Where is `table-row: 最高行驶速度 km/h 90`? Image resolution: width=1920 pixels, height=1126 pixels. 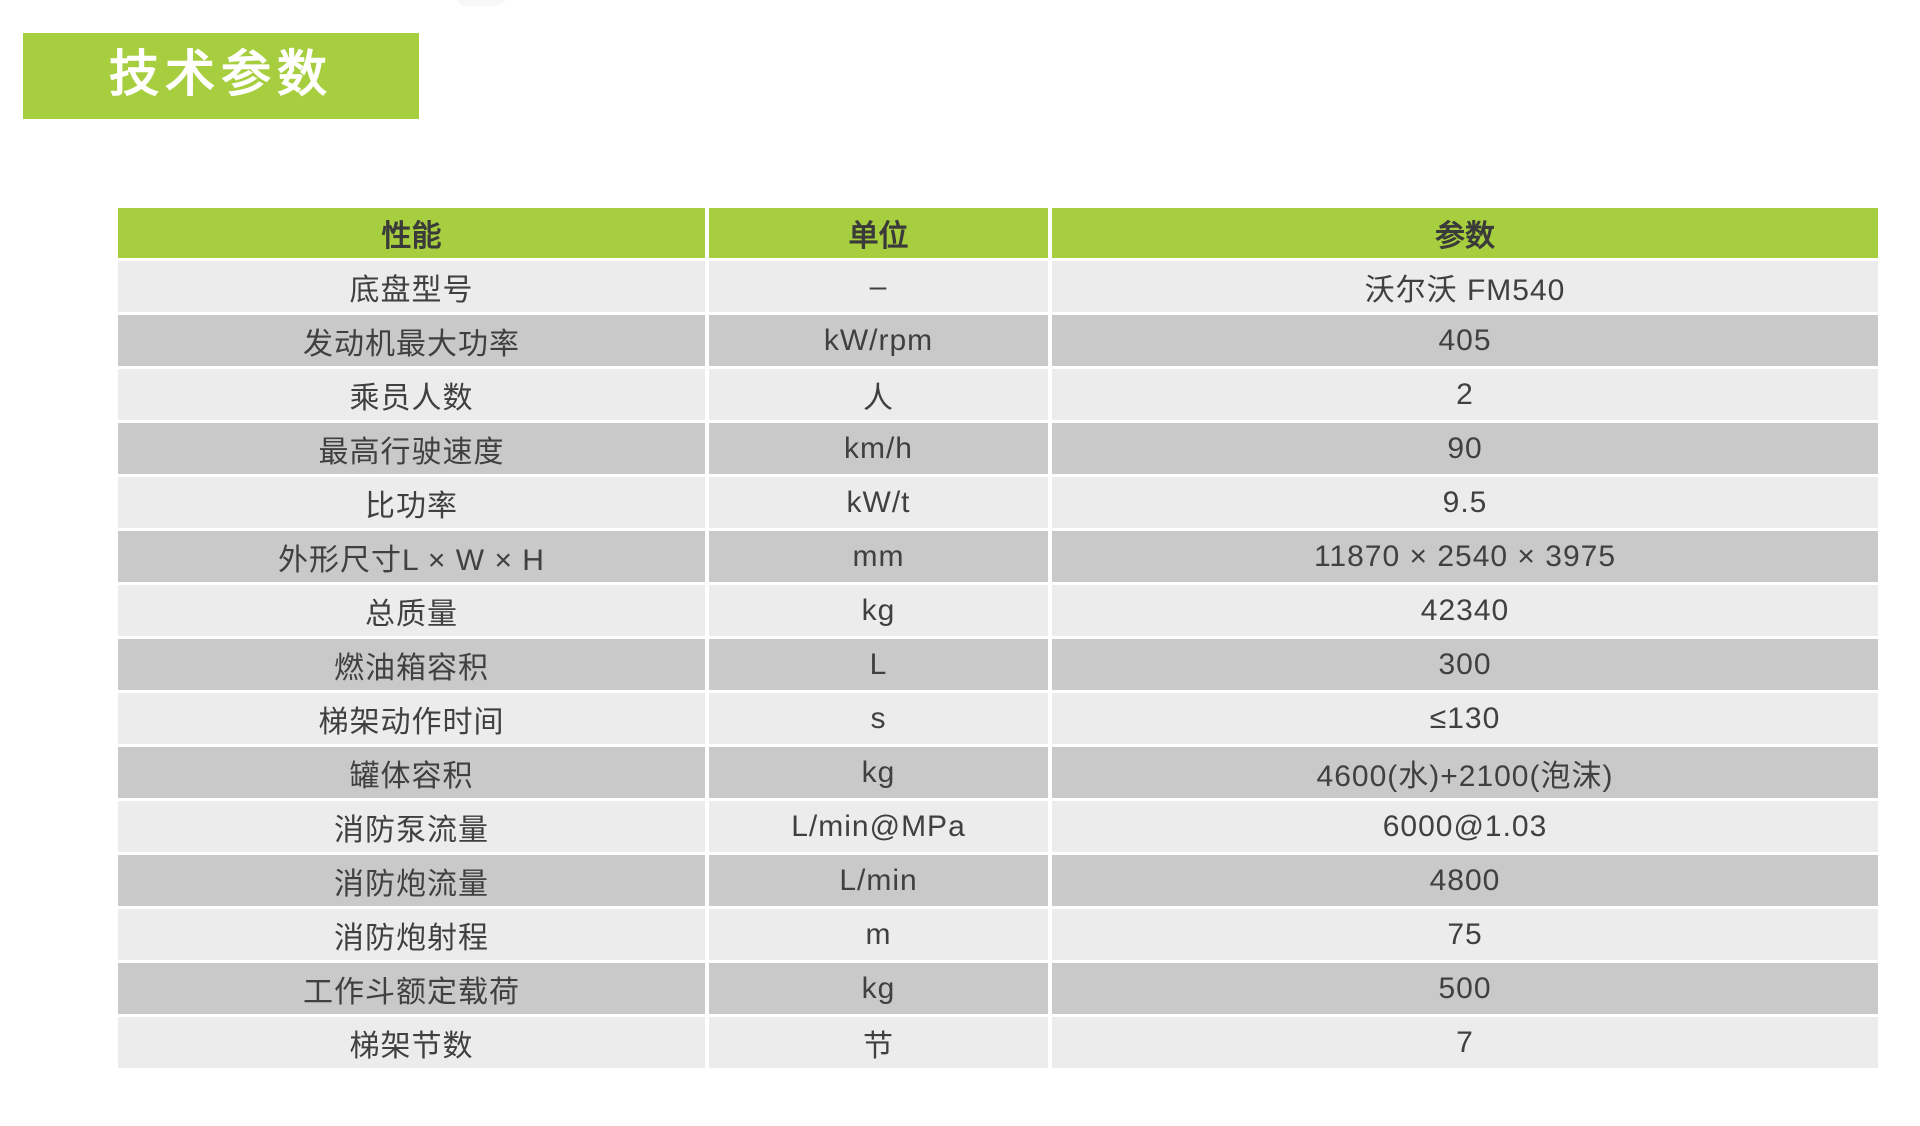
table-row: 最高行驶速度 km/h 90 is located at coordinates (998, 449).